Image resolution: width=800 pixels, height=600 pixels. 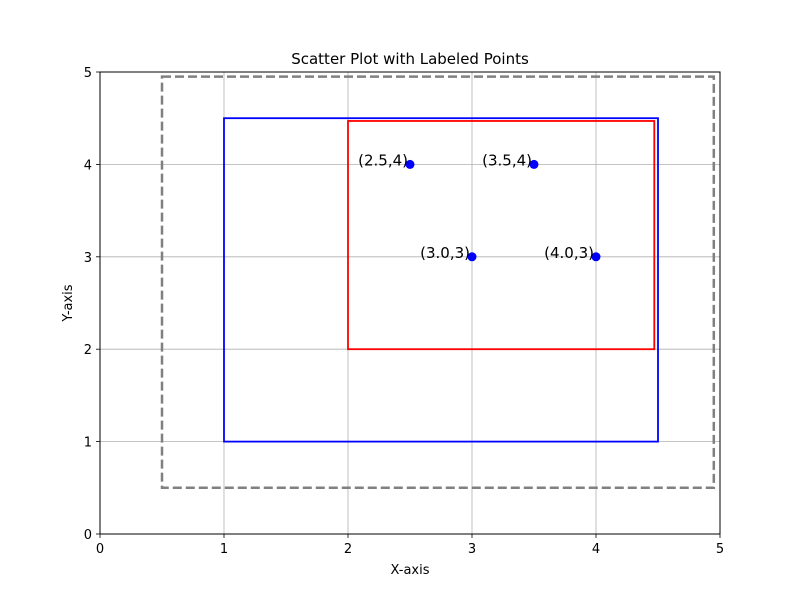 I want to click on x-tick-label: 1, so click(x=224, y=549).